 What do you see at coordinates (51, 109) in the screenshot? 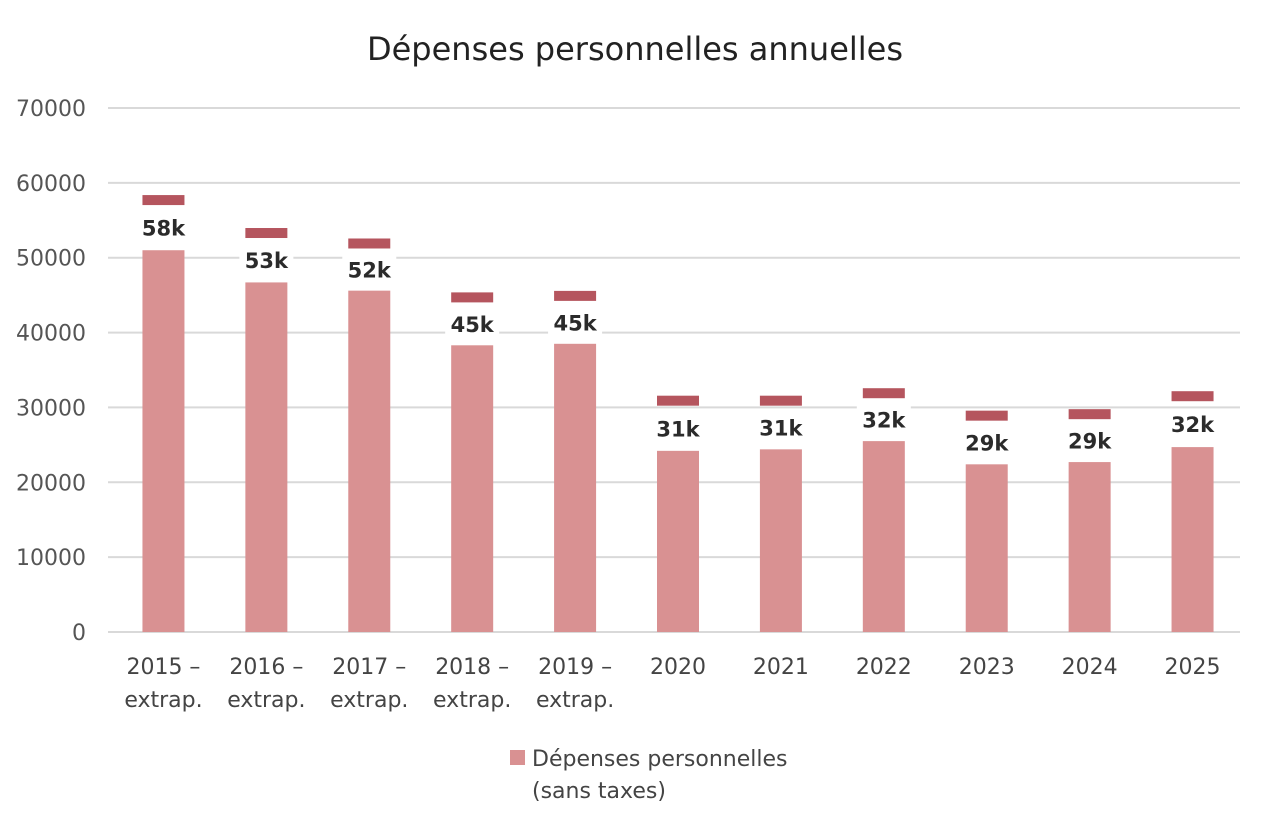
I see `y-tick-label: 70000` at bounding box center [51, 109].